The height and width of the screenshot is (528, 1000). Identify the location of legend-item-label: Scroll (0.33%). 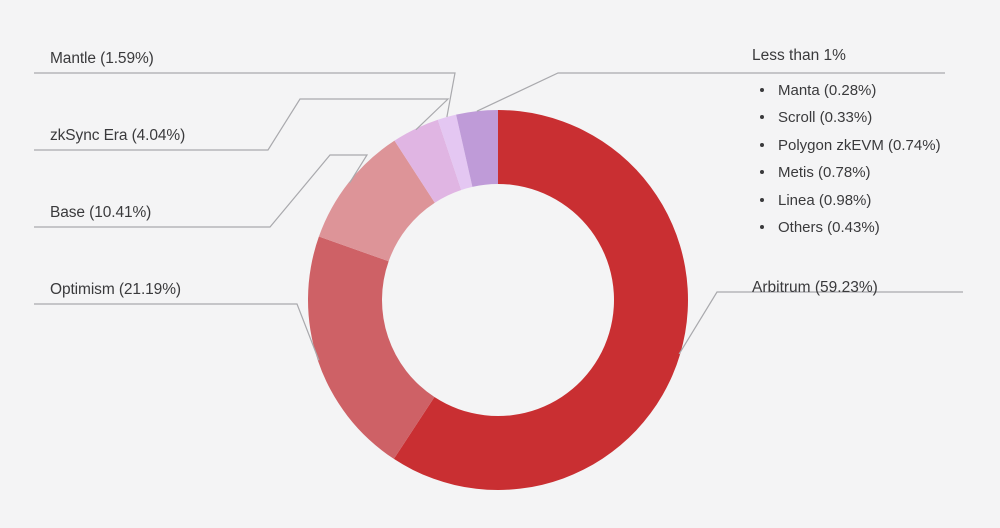
(825, 117).